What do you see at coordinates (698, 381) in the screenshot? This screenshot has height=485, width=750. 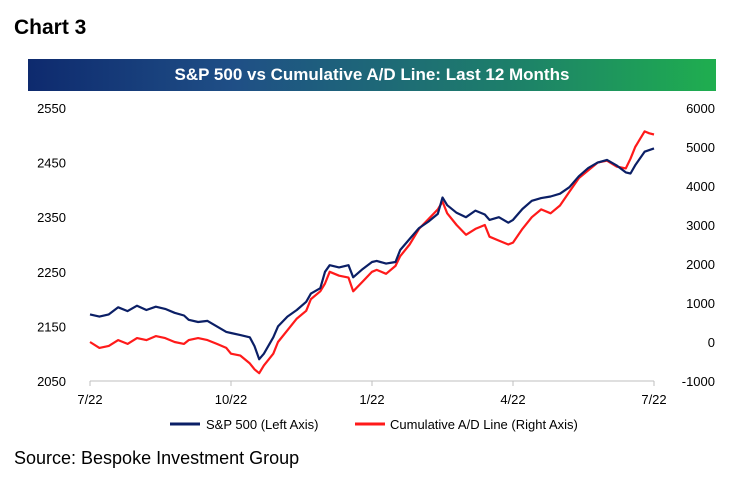 I see `right-tick-label: -1000` at bounding box center [698, 381].